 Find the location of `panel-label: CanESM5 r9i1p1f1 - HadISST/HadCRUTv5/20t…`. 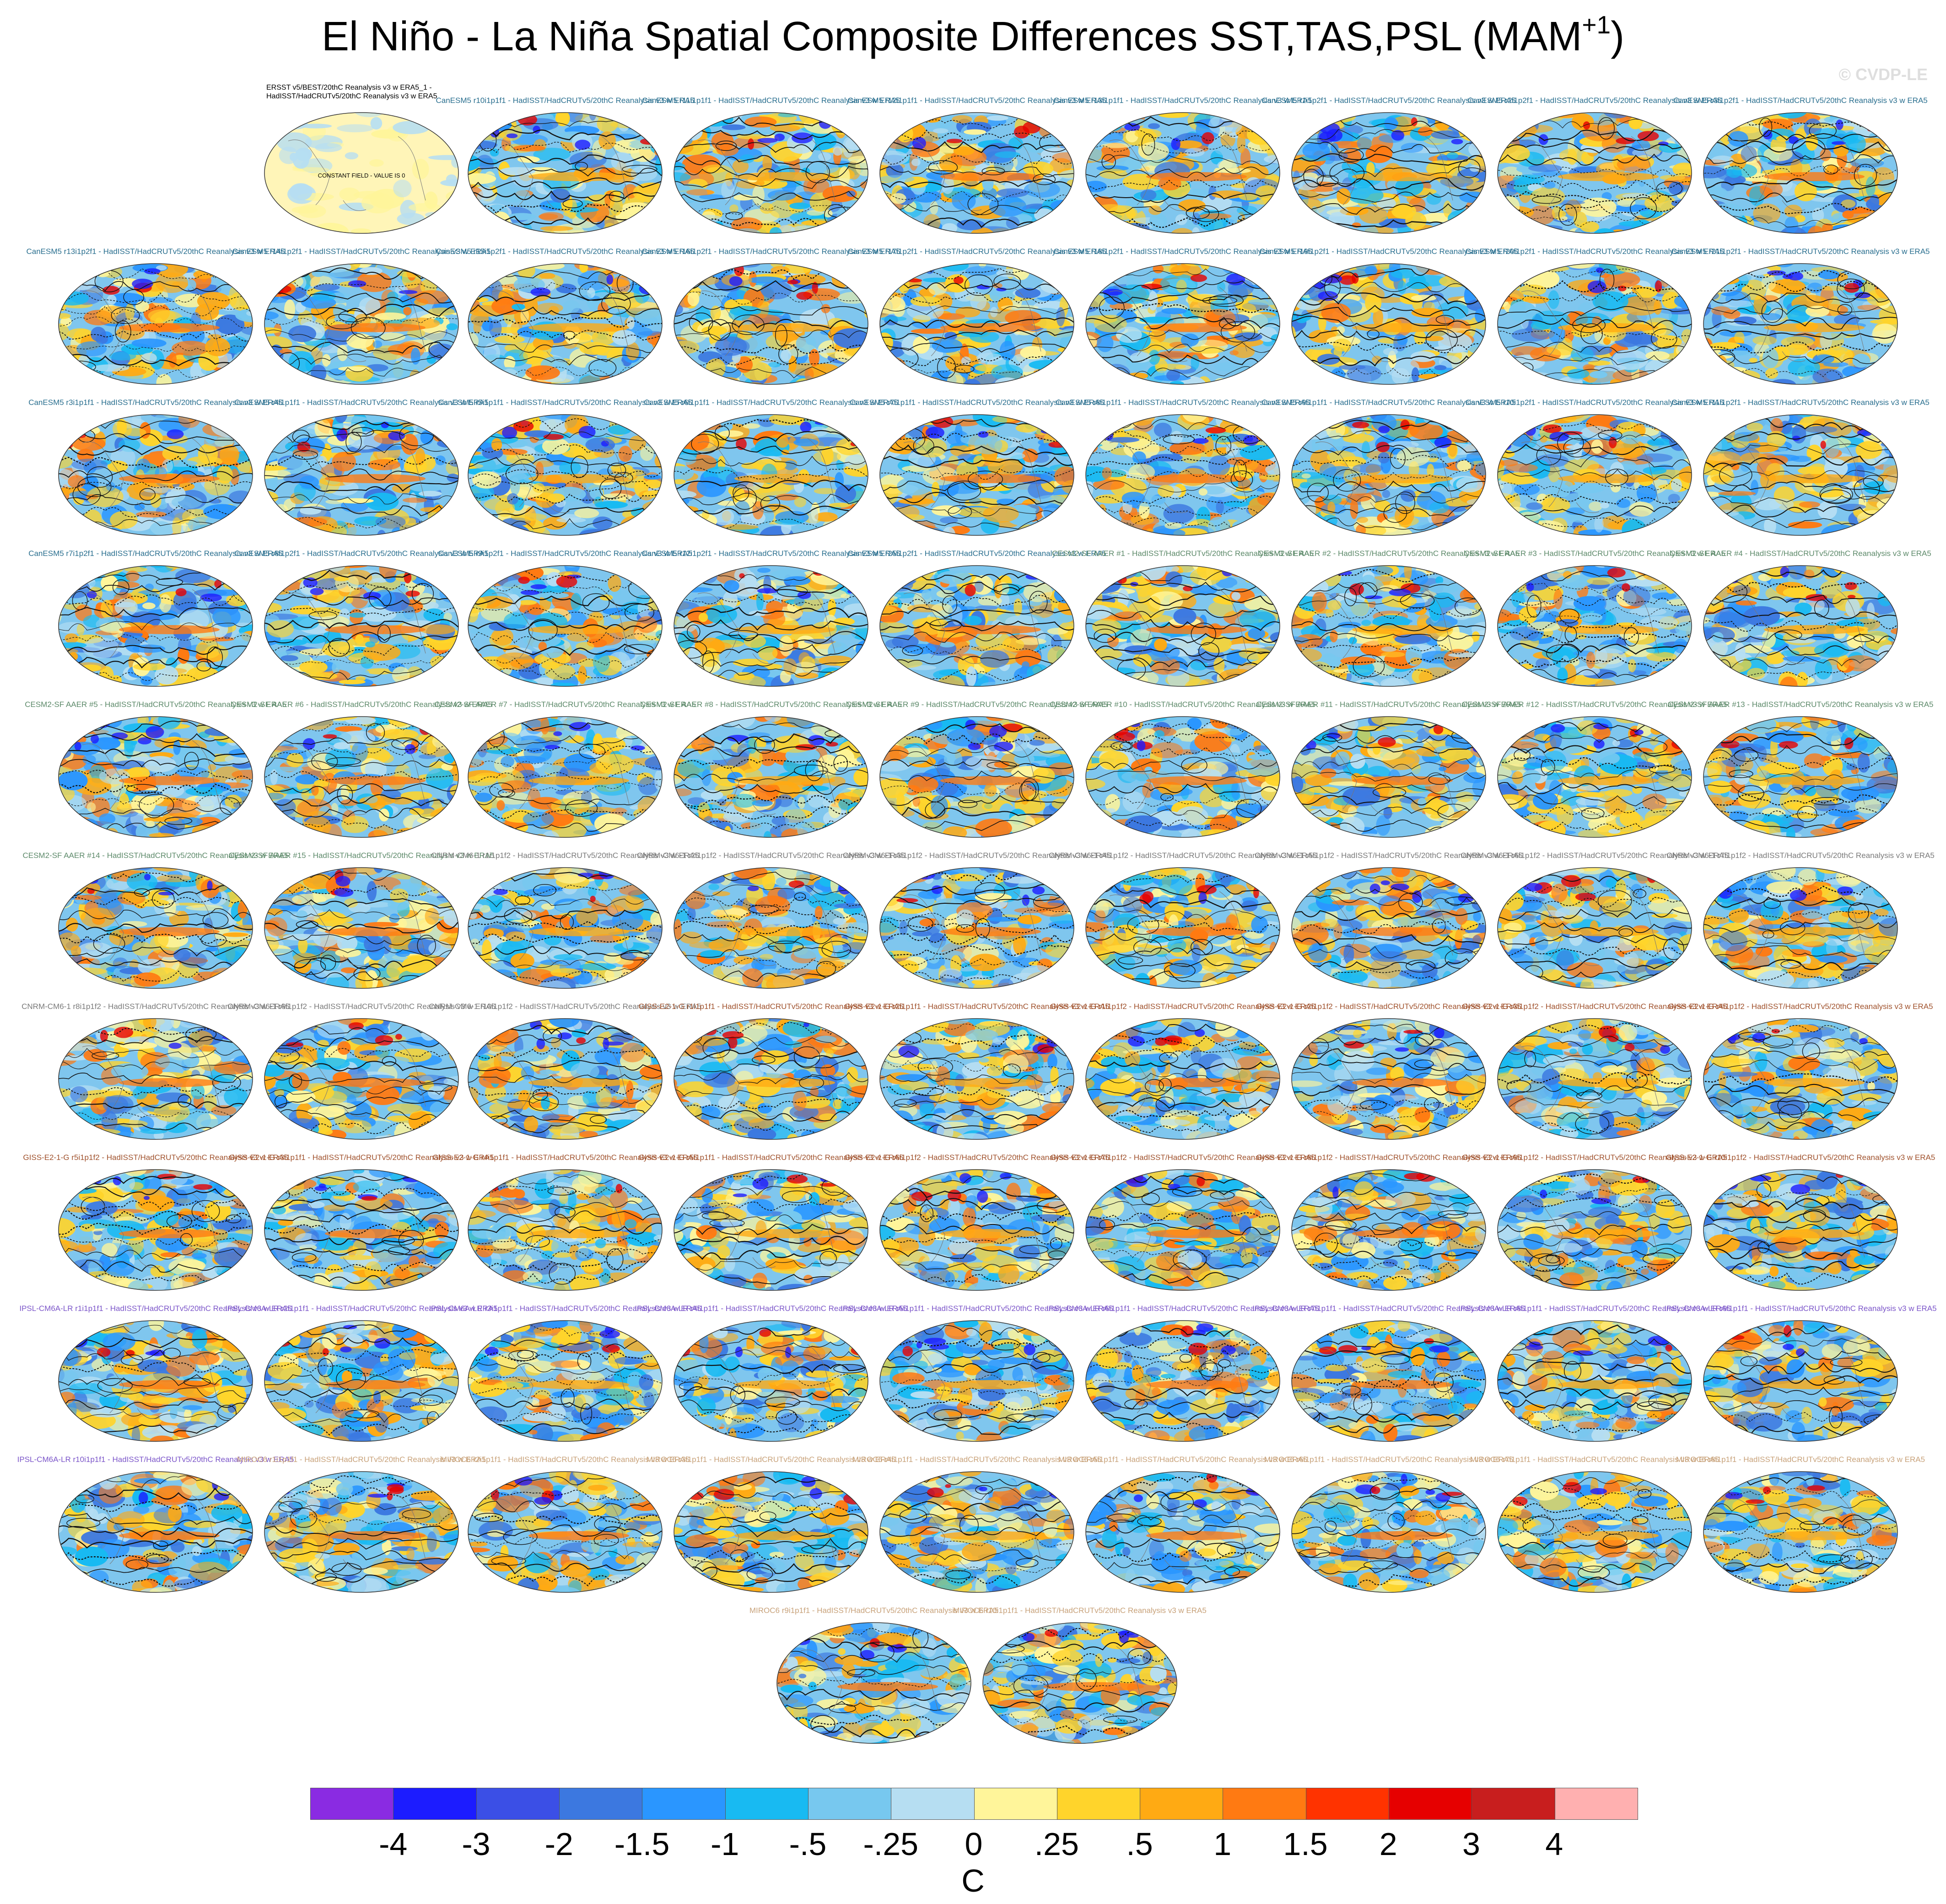

panel-label: CanESM5 r9i1p1f1 - HadISST/HadCRUTv5/20t… is located at coordinates (1388, 402).